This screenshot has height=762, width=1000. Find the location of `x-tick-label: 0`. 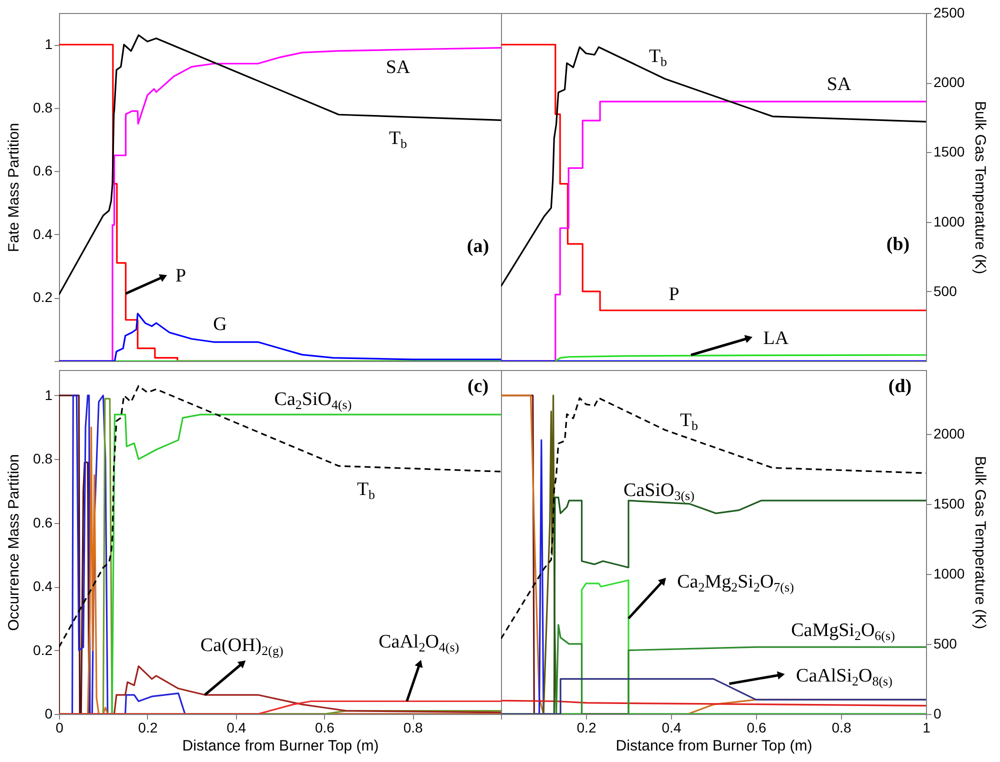

x-tick-label: 0 is located at coordinates (60, 728).